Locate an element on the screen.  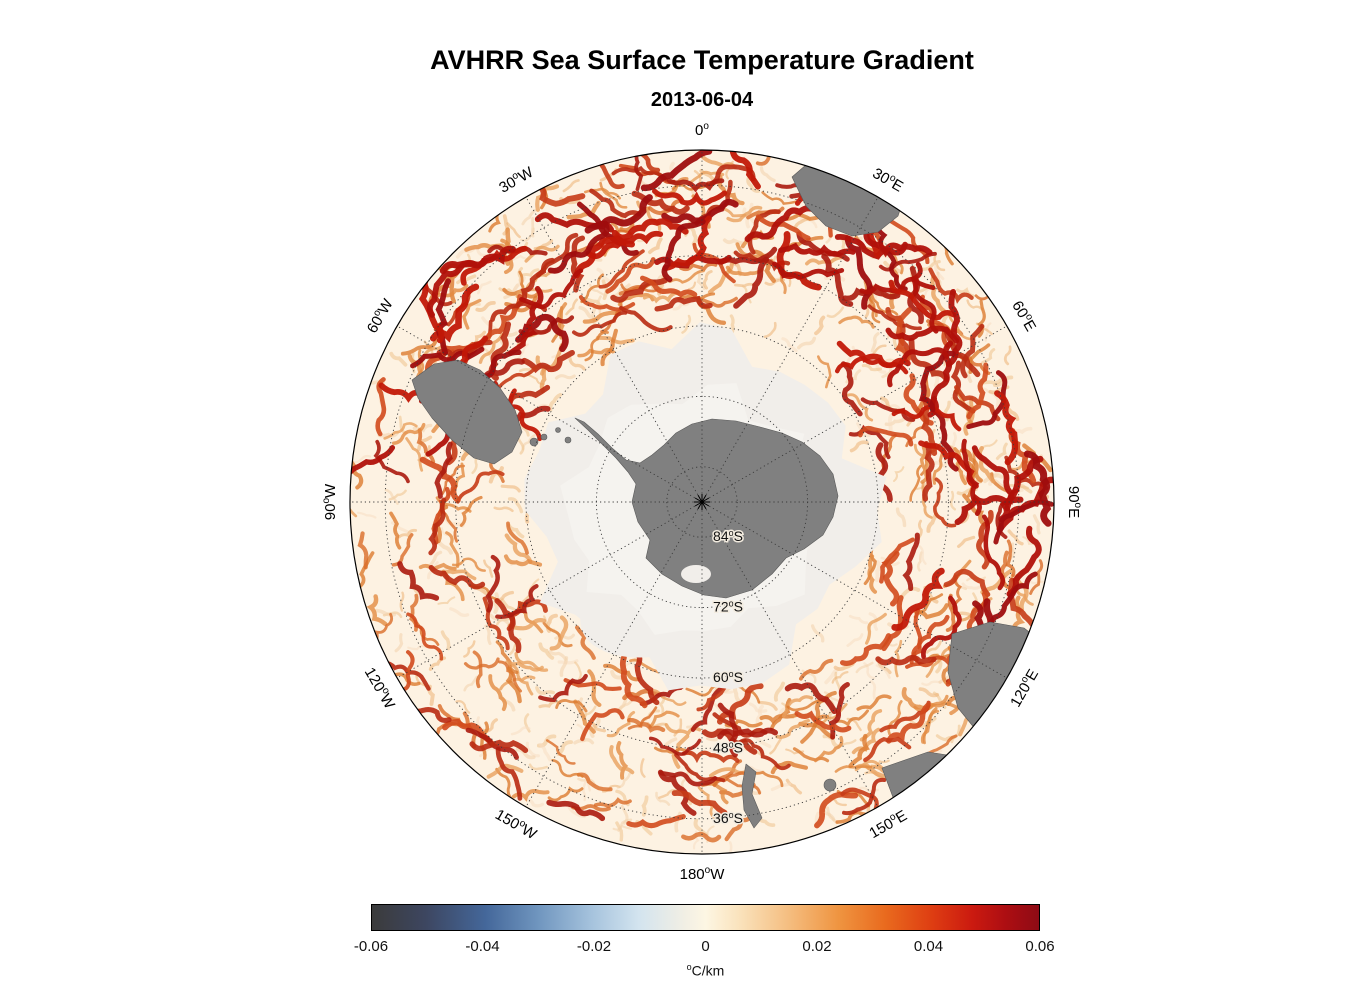
antarctica-landmass is located at coordinates (706, 508).